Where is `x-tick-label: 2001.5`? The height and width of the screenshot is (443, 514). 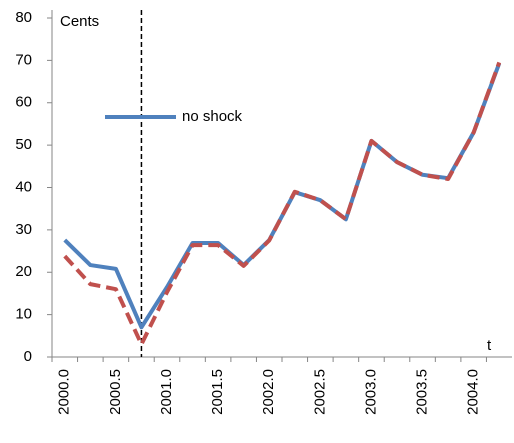
x-tick-label: 2001.5 is located at coordinates (217, 392).